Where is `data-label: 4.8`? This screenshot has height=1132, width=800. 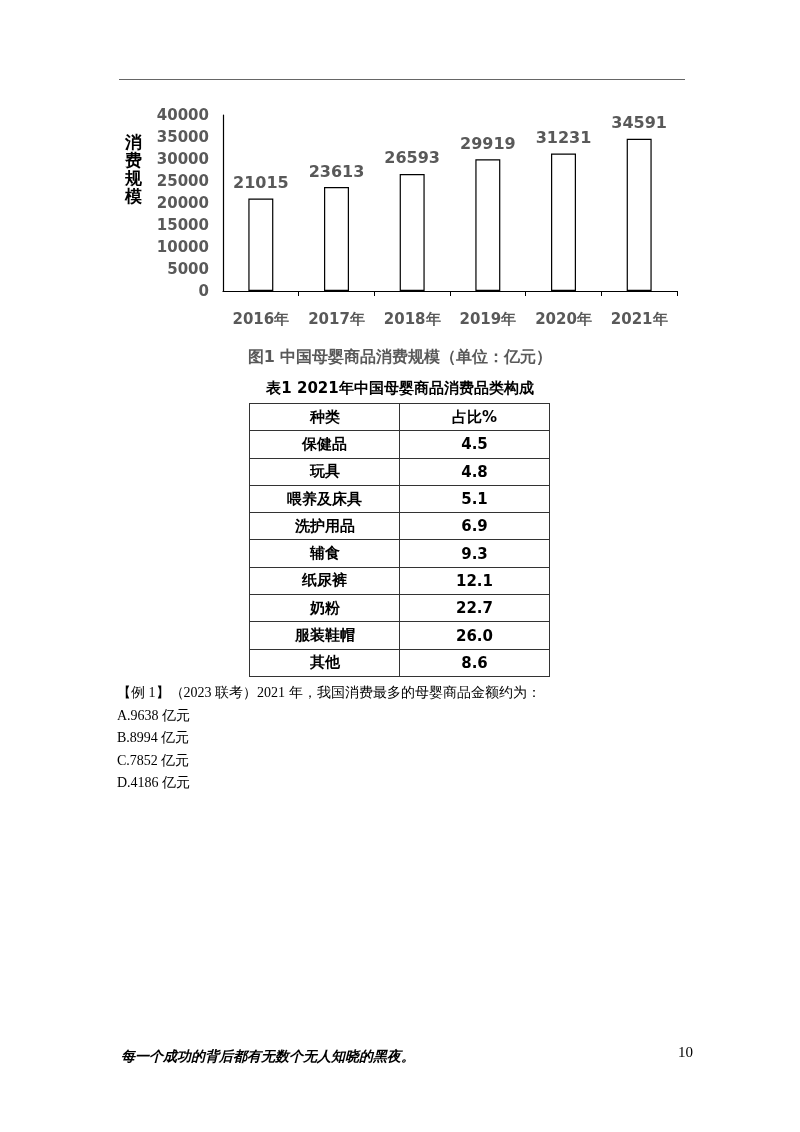 data-label: 4.8 is located at coordinates (474, 472).